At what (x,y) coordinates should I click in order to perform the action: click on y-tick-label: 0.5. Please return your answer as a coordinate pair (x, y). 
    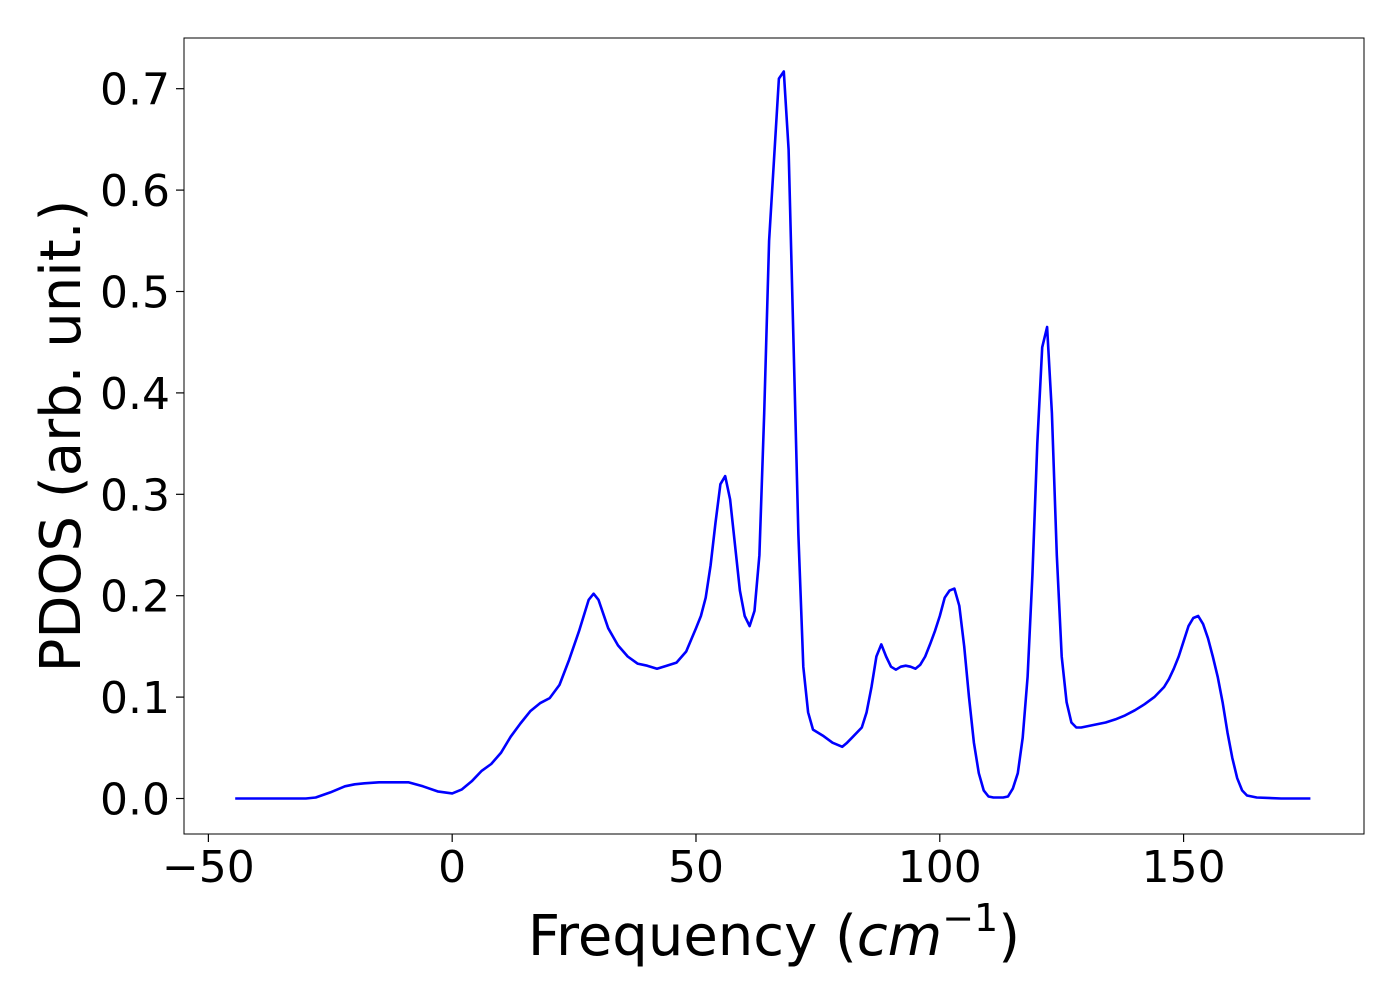
    Looking at the image, I should click on (135, 293).